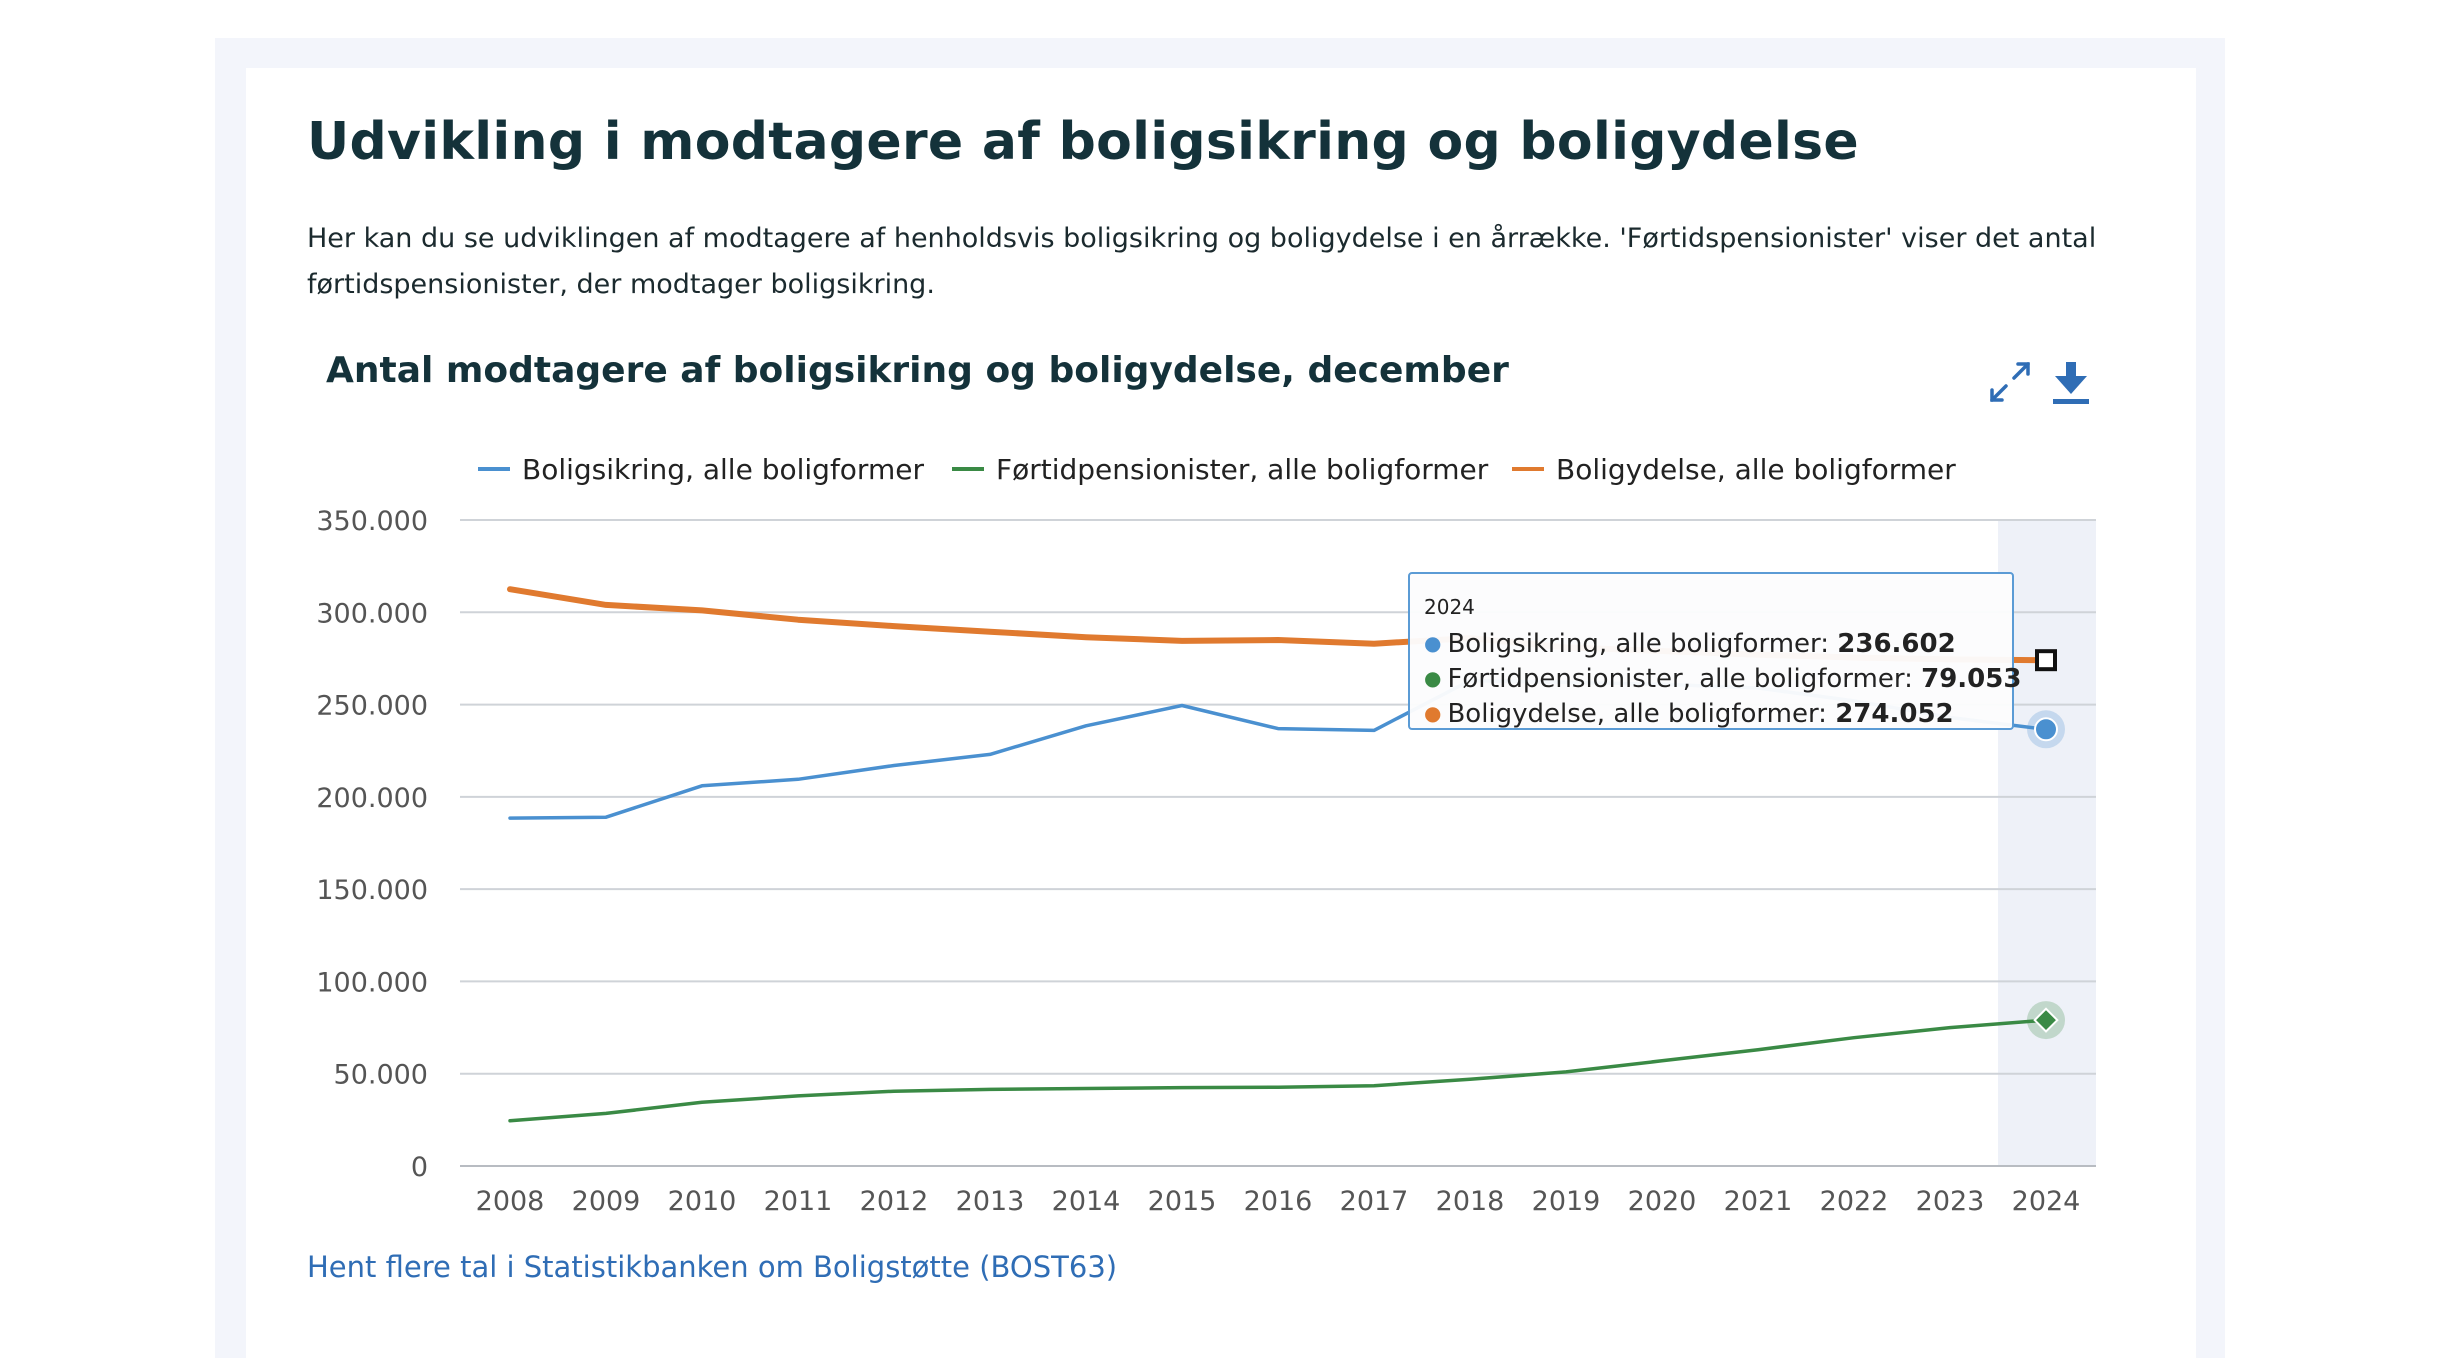  What do you see at coordinates (381, 1075) in the screenshot?
I see `y-tick-label: 50.000` at bounding box center [381, 1075].